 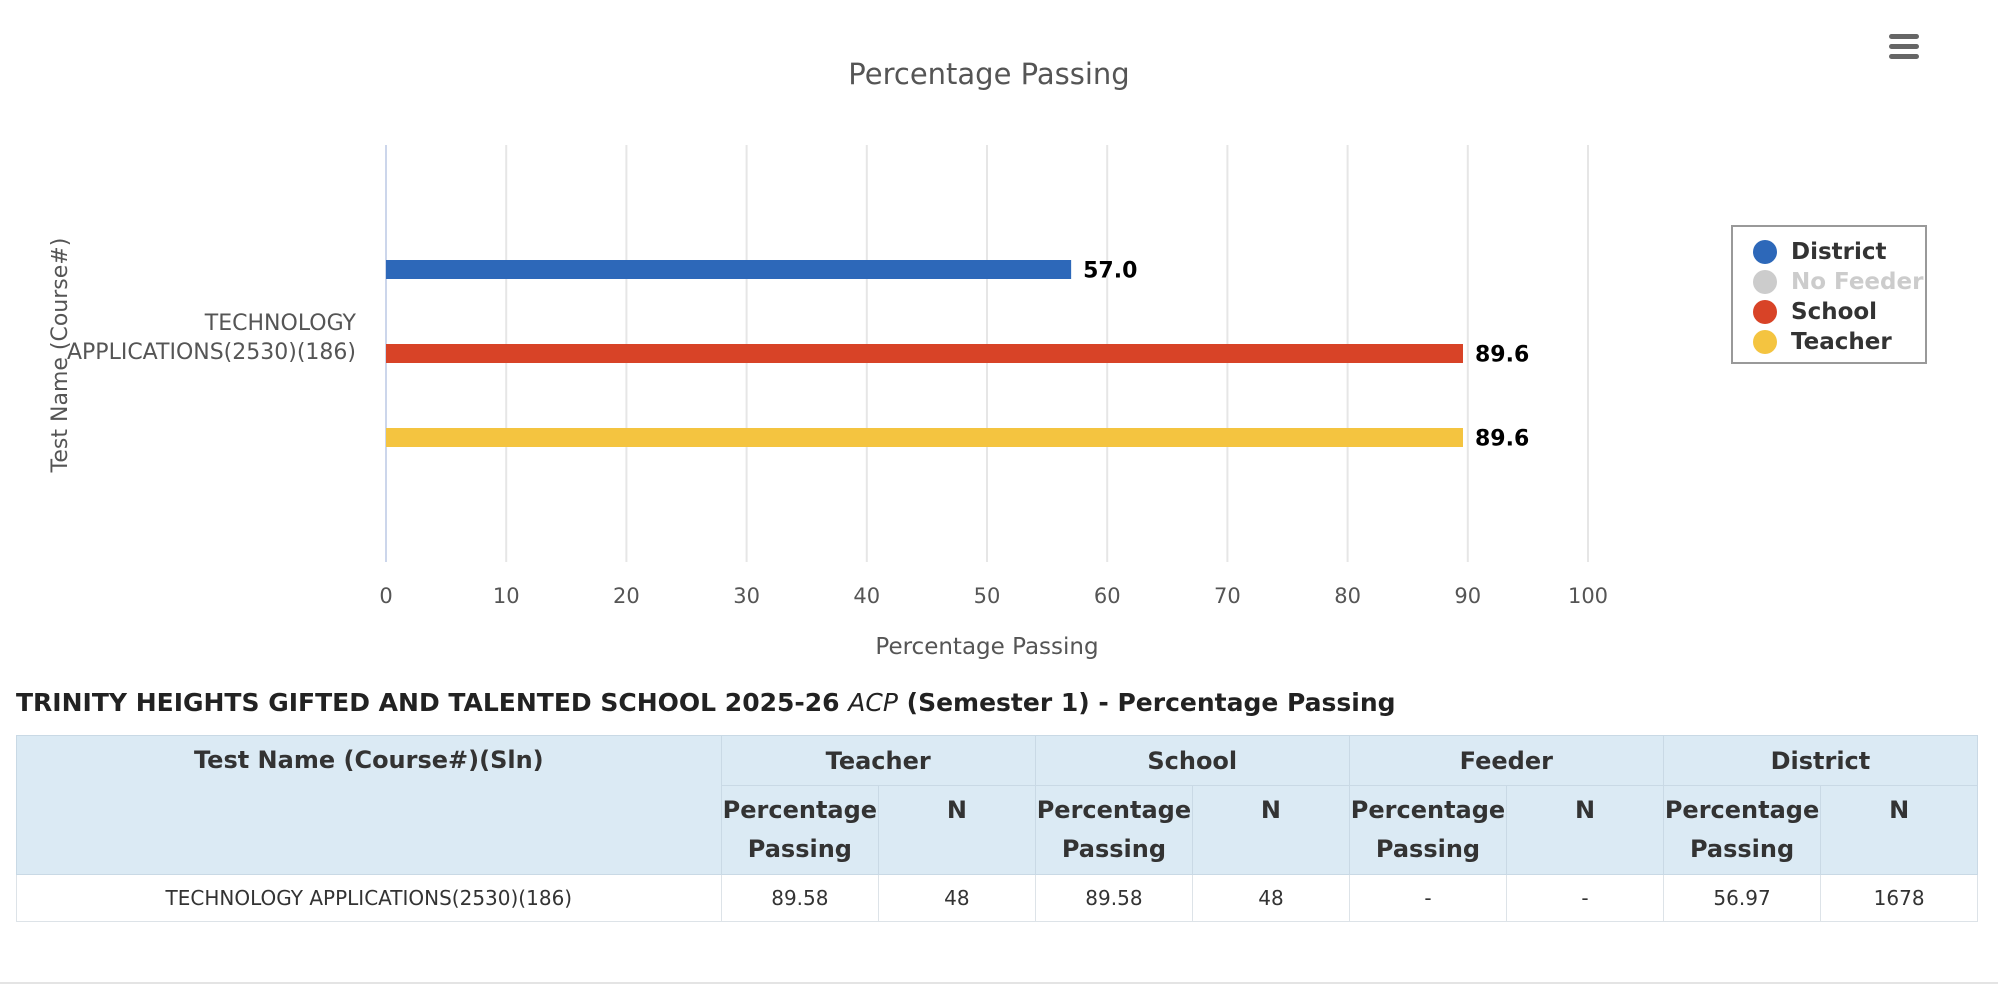 What do you see at coordinates (1742, 830) in the screenshot?
I see `column-header-district-percentage: Percentage Passing` at bounding box center [1742, 830].